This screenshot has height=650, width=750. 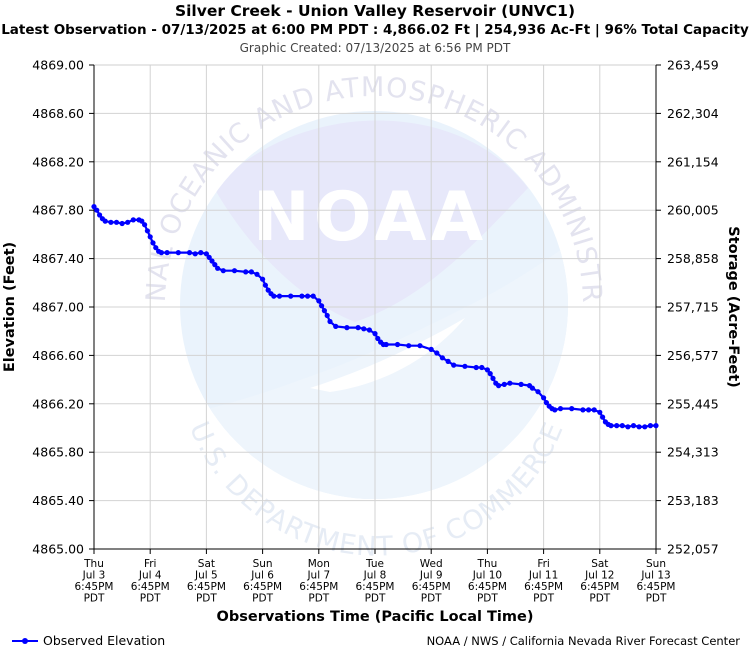 I want to click on y-left-tick-label: 4865.00, so click(x=58, y=549).